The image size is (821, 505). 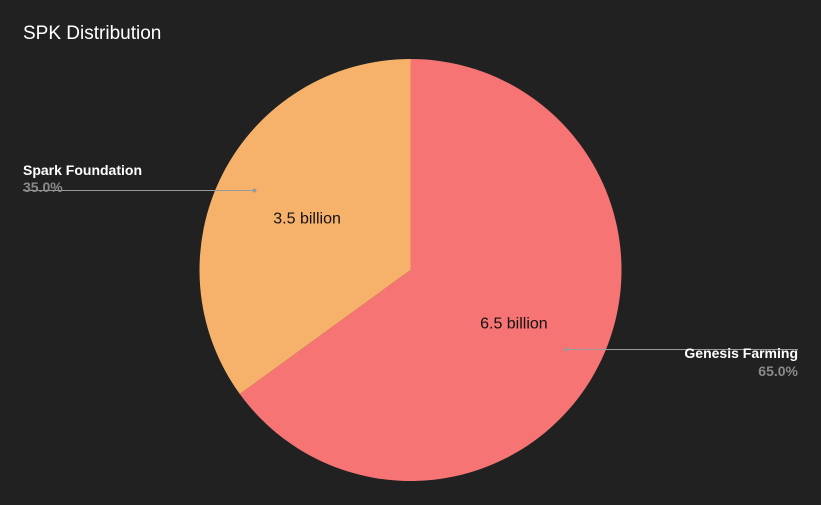 I want to click on slice-value-label-genesis-farming: 6.5 billion, so click(x=514, y=324).